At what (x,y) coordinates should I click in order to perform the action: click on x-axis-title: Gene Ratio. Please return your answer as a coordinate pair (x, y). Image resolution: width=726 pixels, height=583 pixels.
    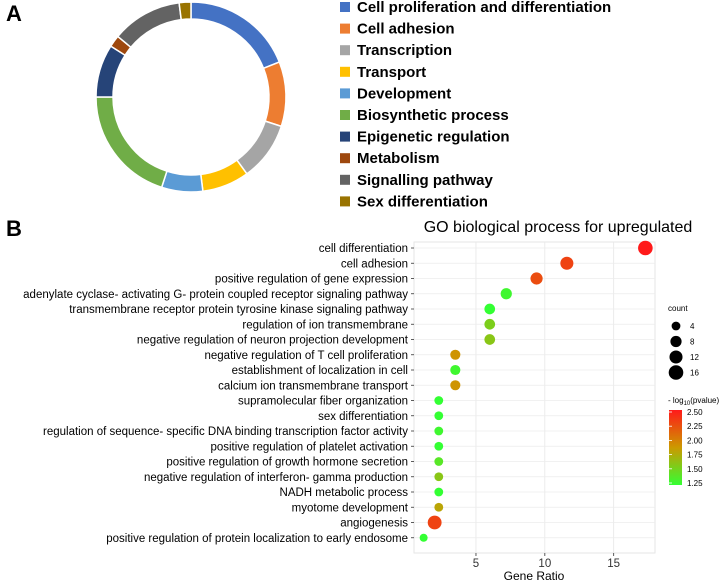
    Looking at the image, I should click on (534, 576).